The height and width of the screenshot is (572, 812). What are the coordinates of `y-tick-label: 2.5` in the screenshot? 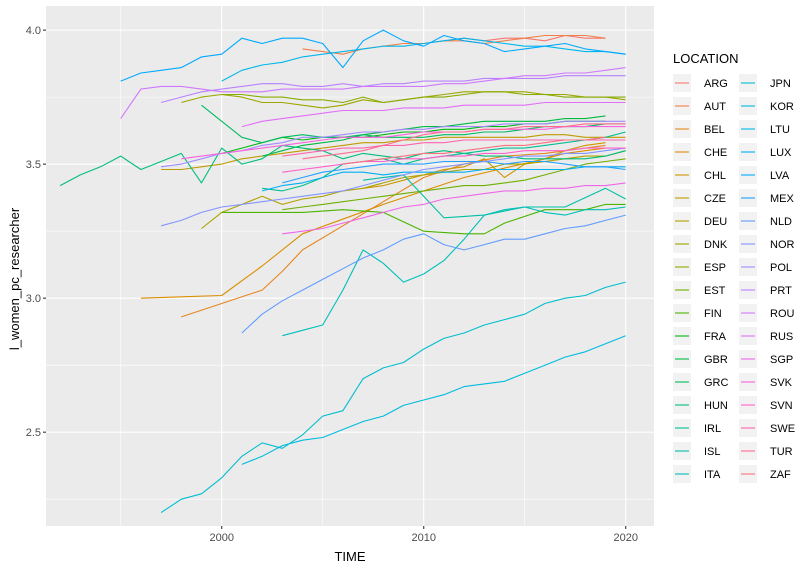 It's located at (33, 433).